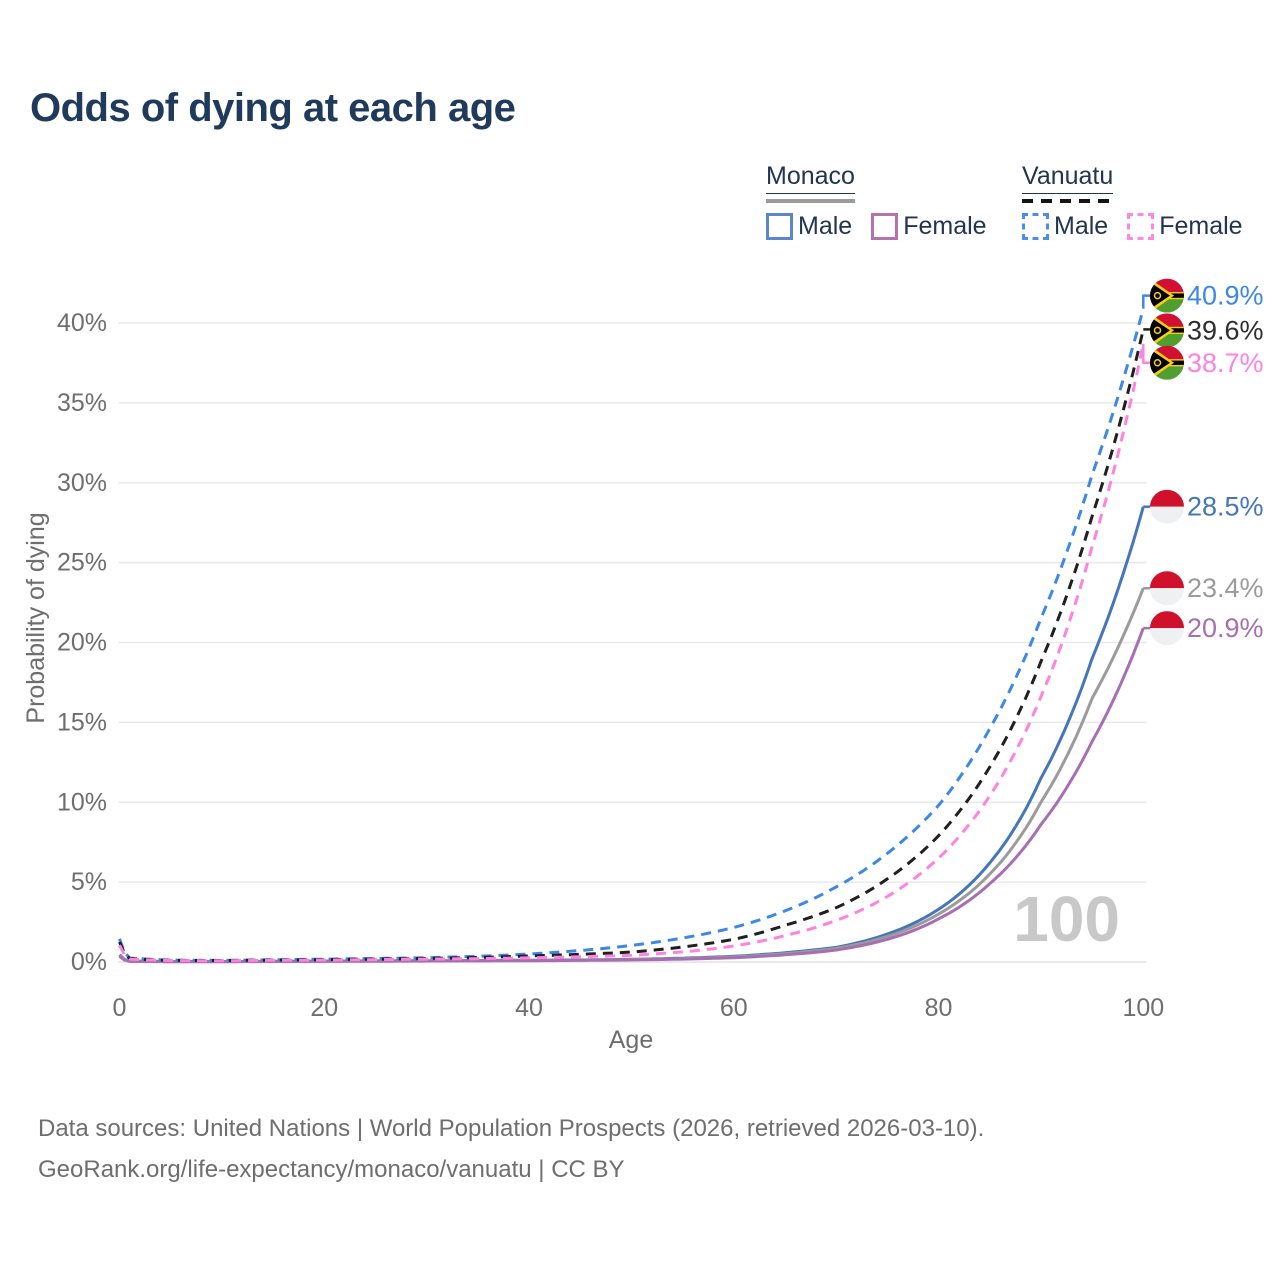  What do you see at coordinates (825, 226) in the screenshot?
I see `legend-label-monaco-male: Male` at bounding box center [825, 226].